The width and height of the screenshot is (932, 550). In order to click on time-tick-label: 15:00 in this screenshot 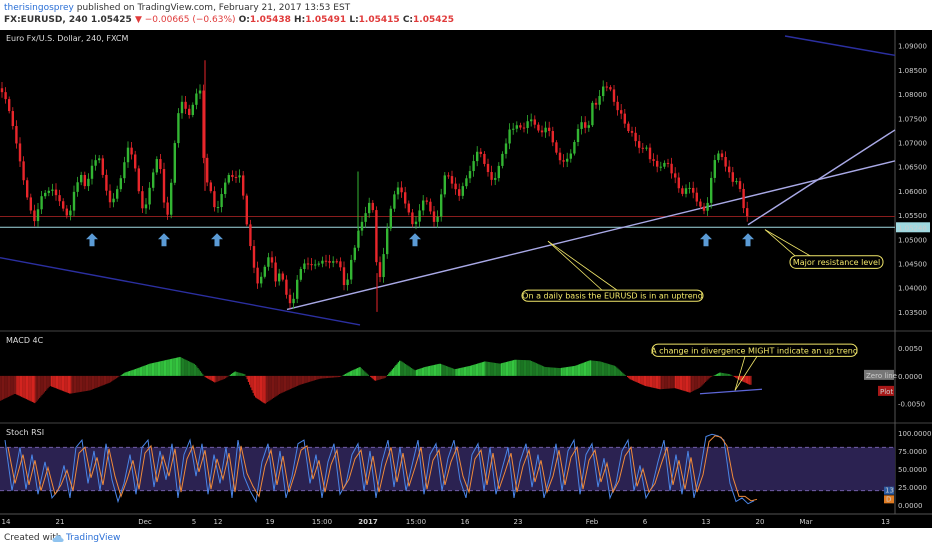, I will do `click(322, 522)`.